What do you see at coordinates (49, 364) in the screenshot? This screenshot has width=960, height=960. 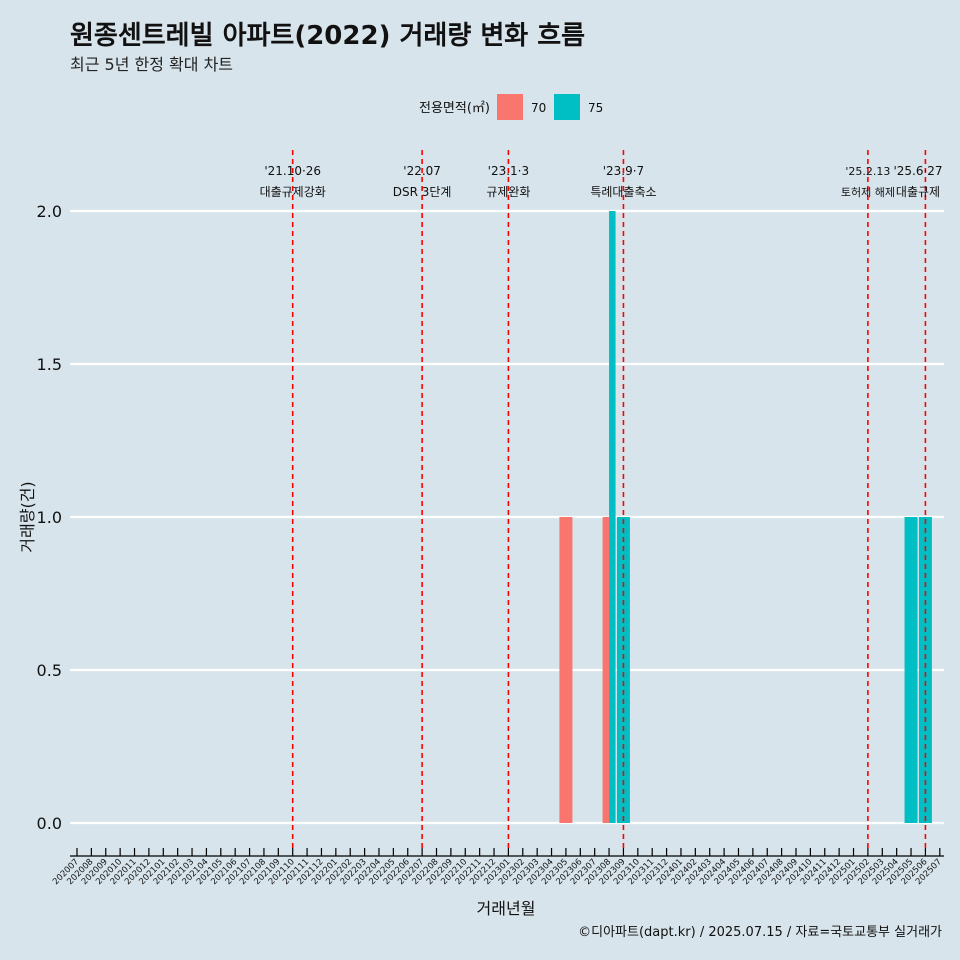 I see `y-tick-label: 1.5` at bounding box center [49, 364].